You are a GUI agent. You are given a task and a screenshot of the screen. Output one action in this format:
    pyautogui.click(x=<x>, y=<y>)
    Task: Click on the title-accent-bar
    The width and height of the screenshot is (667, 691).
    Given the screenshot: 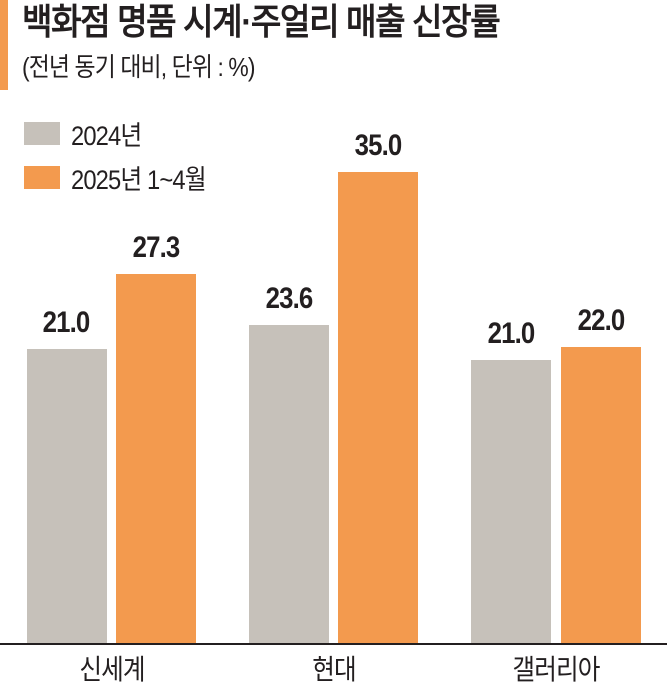 What is the action you would take?
    pyautogui.click(x=4, y=45)
    